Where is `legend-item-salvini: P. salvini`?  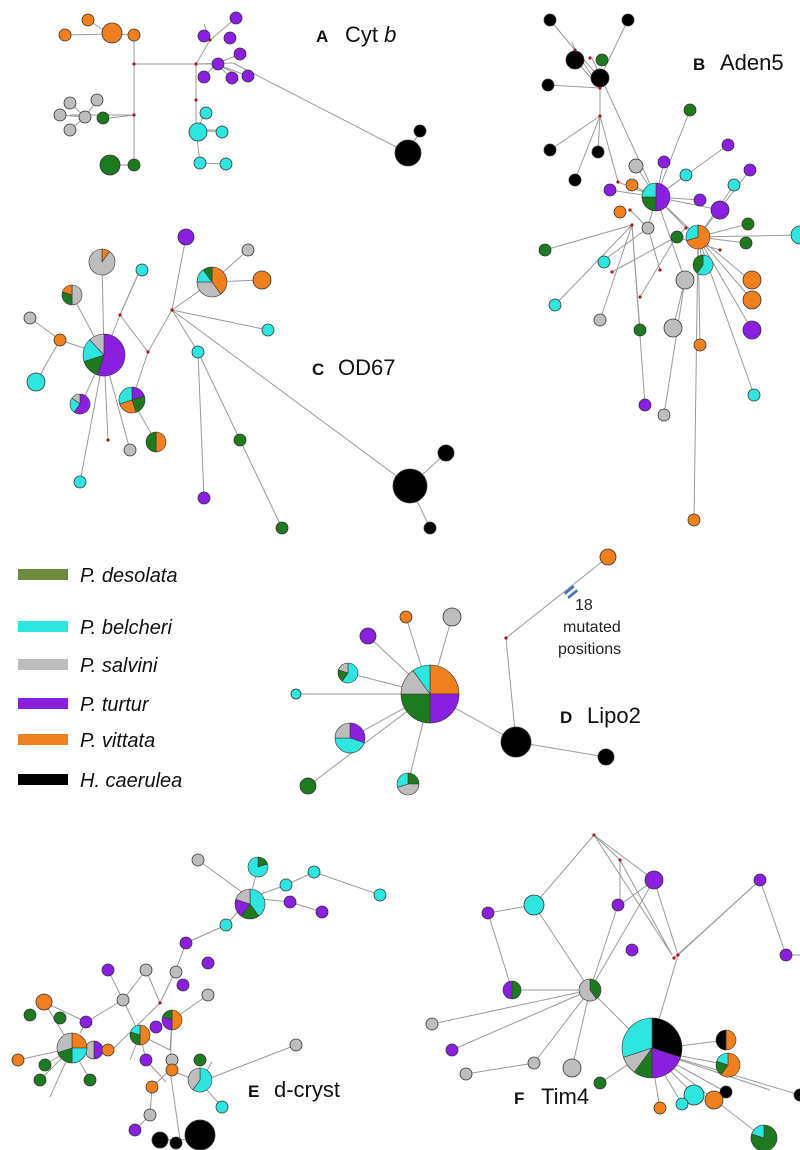 legend-item-salvini: P. salvini is located at coordinates (88, 666).